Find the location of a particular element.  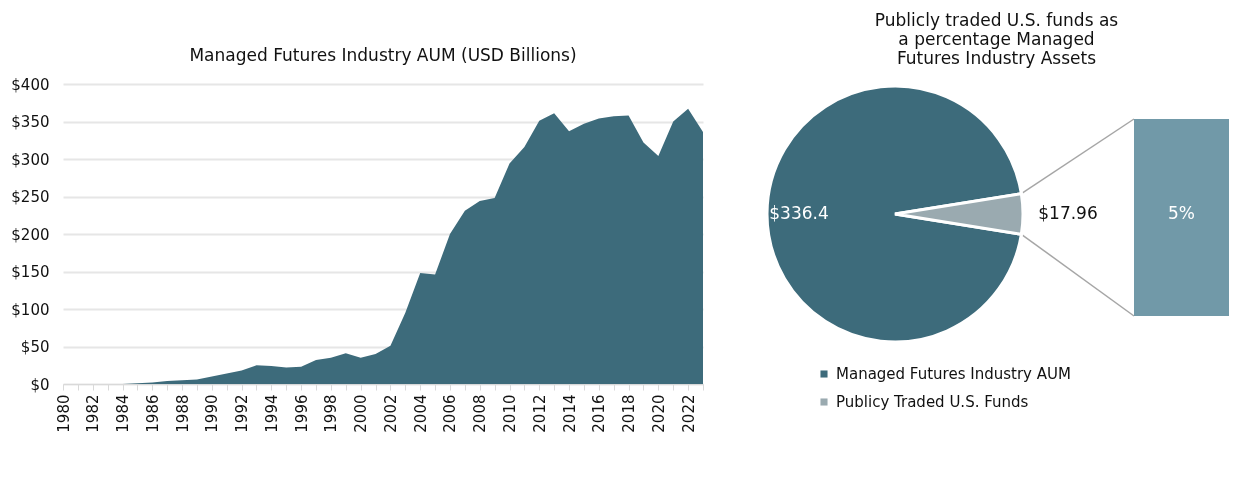

x-tick-label: 1990 is located at coordinates (212, 413).